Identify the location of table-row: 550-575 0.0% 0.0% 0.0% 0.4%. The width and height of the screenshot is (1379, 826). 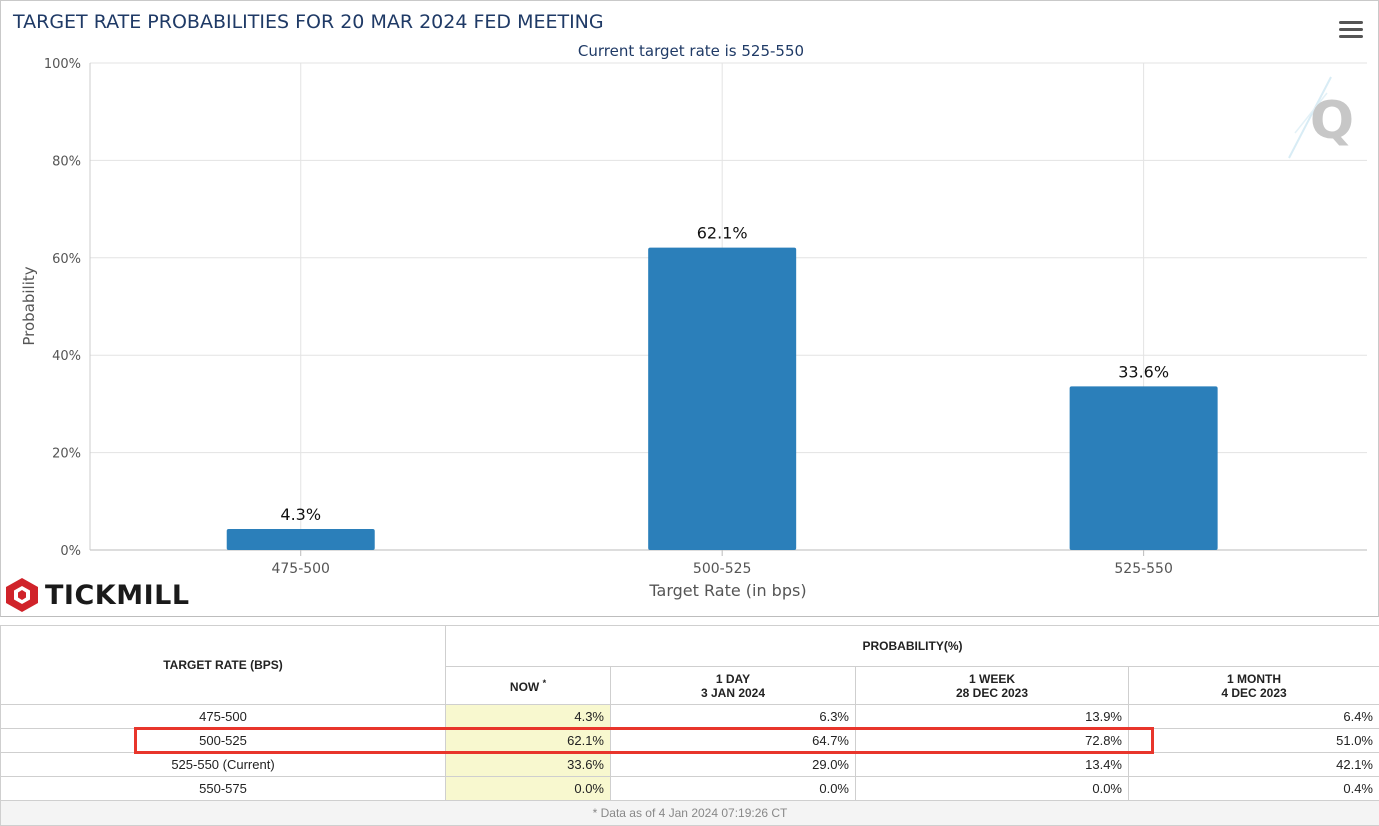
(689, 788).